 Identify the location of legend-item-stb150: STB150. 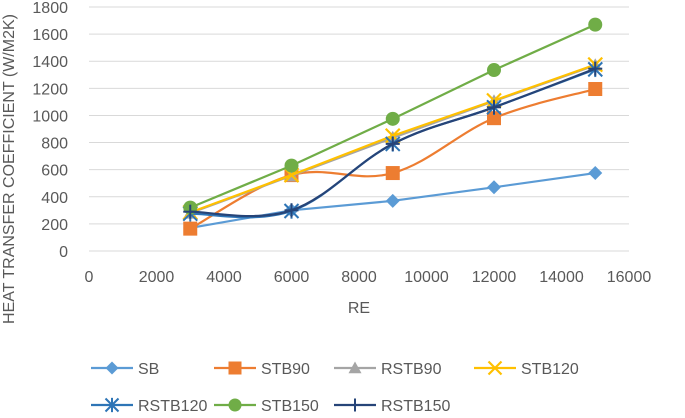
(266, 406).